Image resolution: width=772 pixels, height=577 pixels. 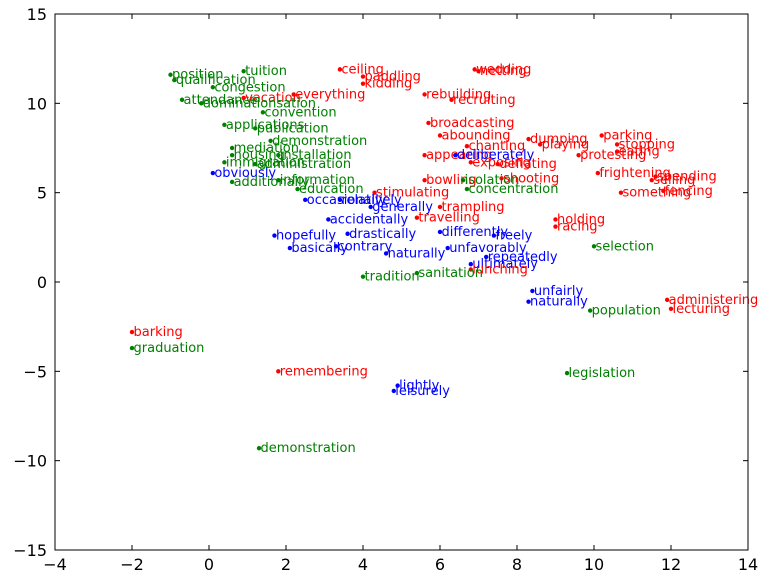 What do you see at coordinates (37, 14) in the screenshot?
I see `y-tick-label: 15` at bounding box center [37, 14].